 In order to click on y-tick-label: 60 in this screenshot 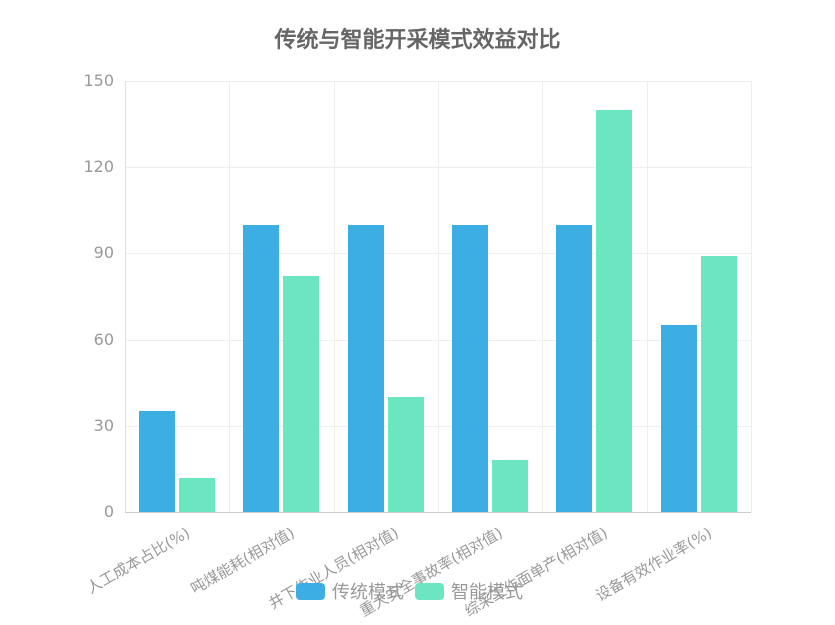, I will do `click(103, 339)`.